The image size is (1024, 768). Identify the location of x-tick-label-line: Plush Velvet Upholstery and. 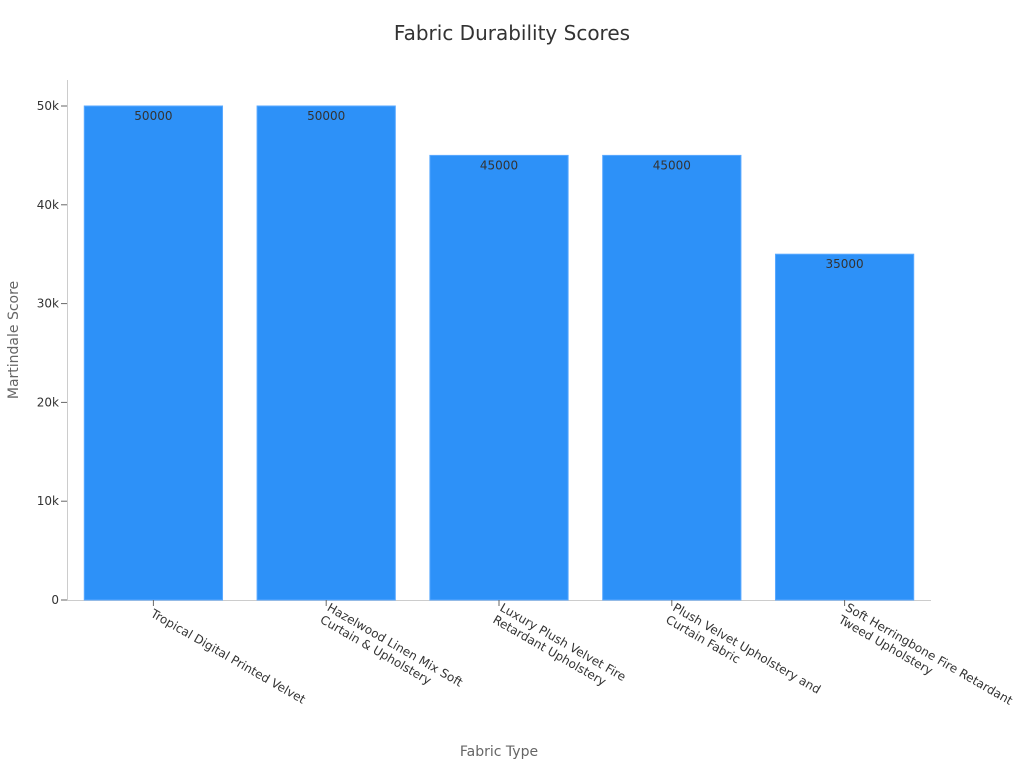
(746, 648).